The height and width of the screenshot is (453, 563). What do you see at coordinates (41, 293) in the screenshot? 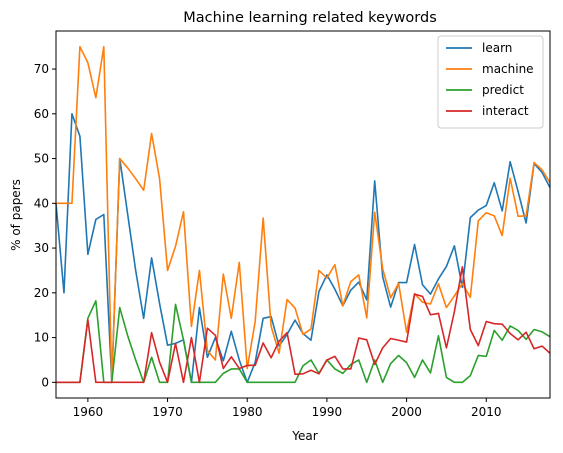
I see `y-tick-label: 20` at bounding box center [41, 293].